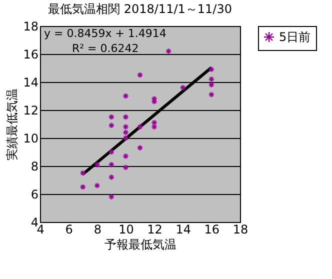 Image resolution: width=332 pixels, height=279 pixels. What do you see at coordinates (69, 229) in the screenshot?
I see `x-tick-label: 6` at bounding box center [69, 229].